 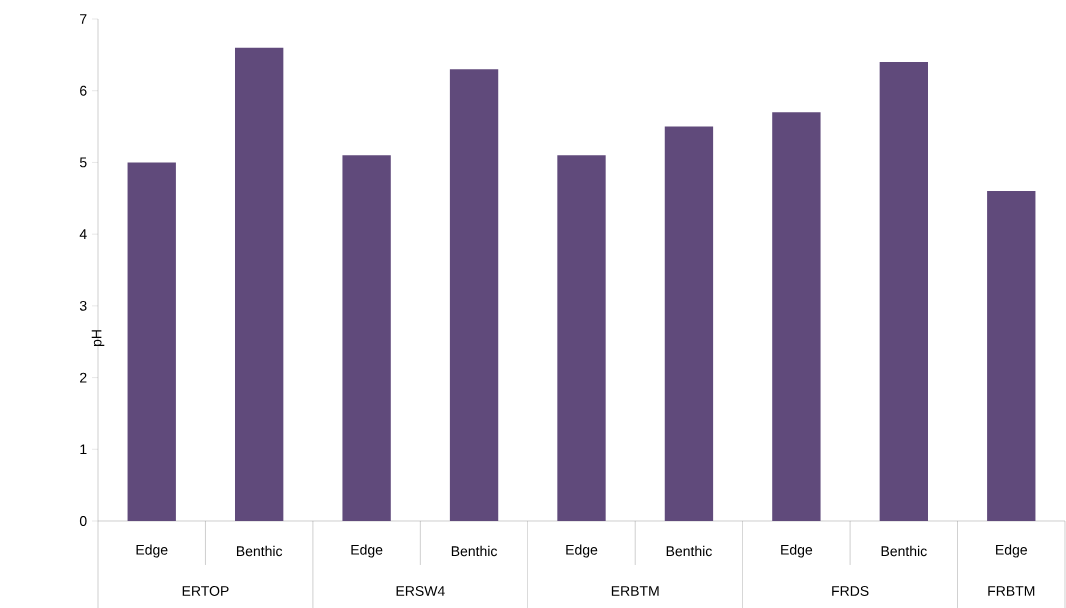 I want to click on y-tick-label: 5, so click(x=83, y=162).